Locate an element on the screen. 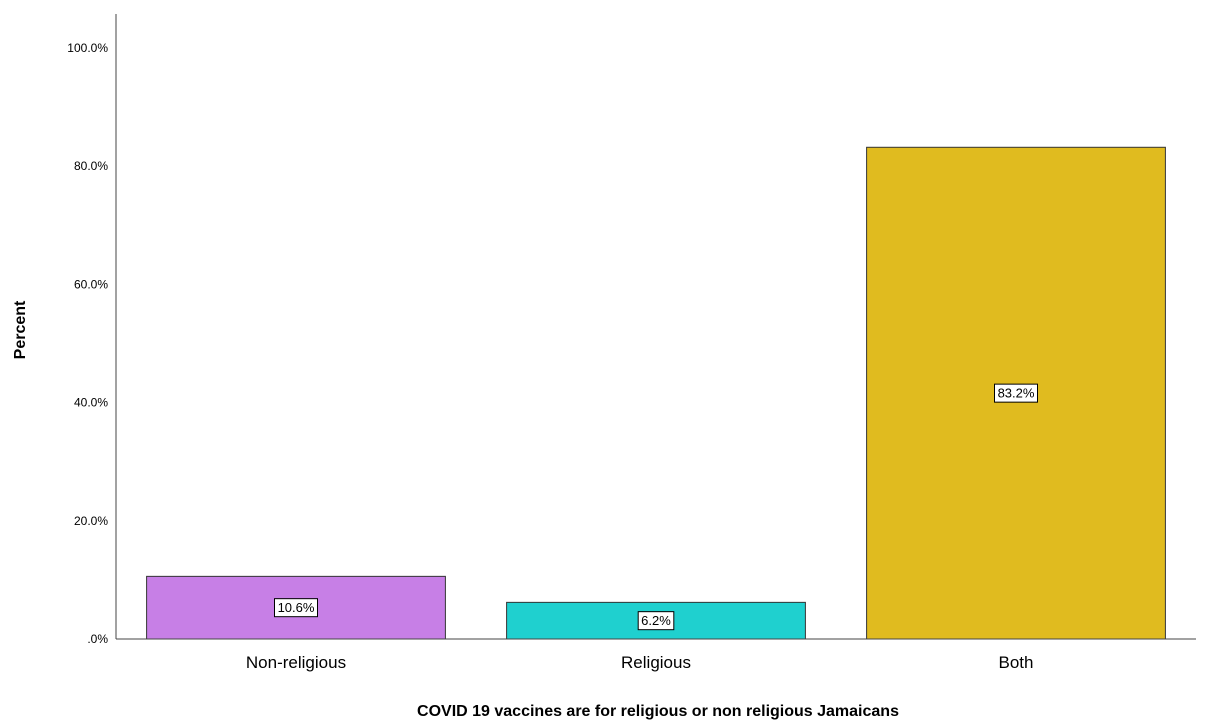 This screenshot has height=720, width=1207. y-tick-label: 80.0% is located at coordinates (91, 166).